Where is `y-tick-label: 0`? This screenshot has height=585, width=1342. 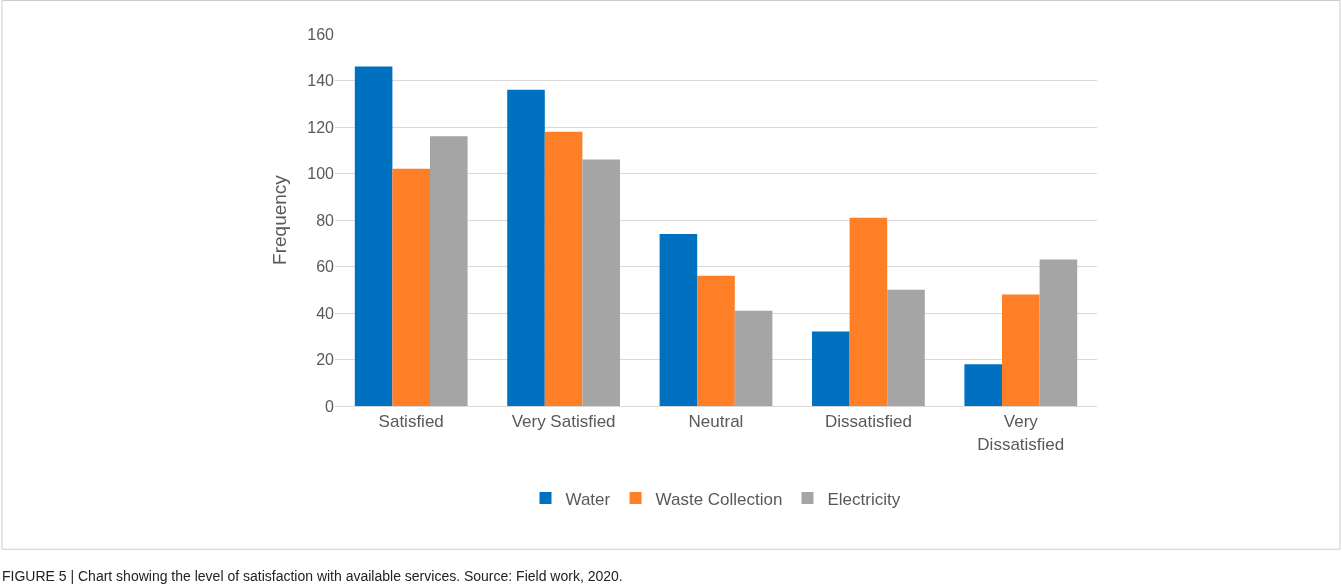
y-tick-label: 0 is located at coordinates (330, 406).